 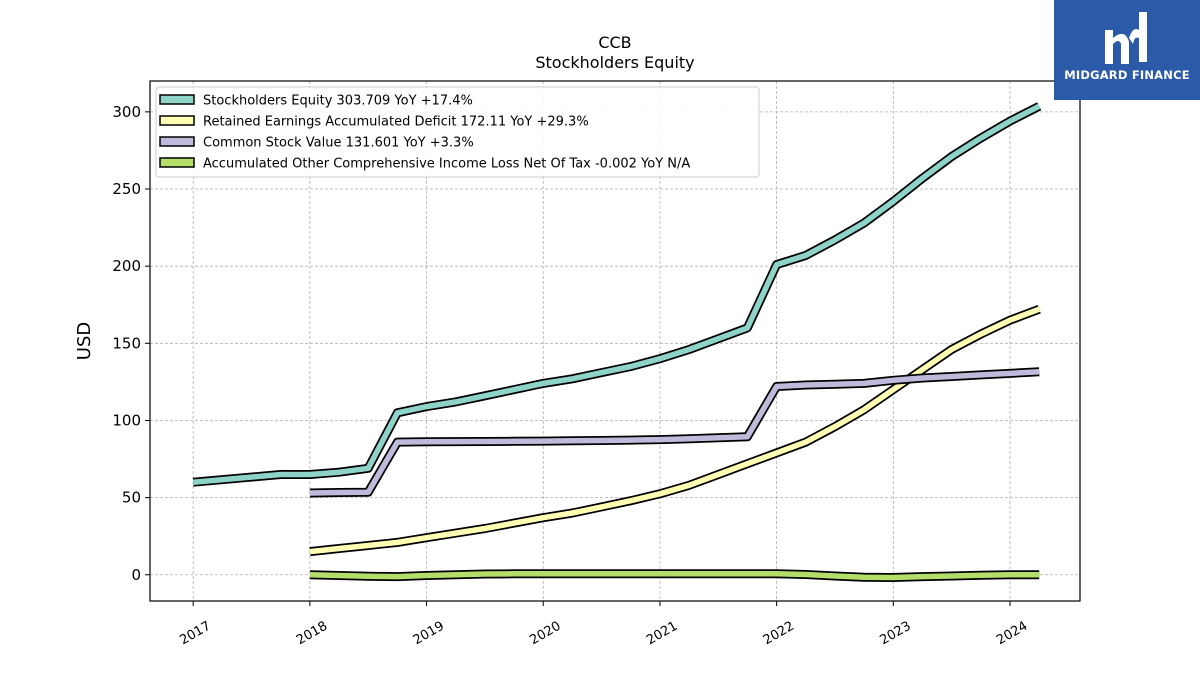 What do you see at coordinates (1012, 634) in the screenshot?
I see `x-tick-label: 2024` at bounding box center [1012, 634].